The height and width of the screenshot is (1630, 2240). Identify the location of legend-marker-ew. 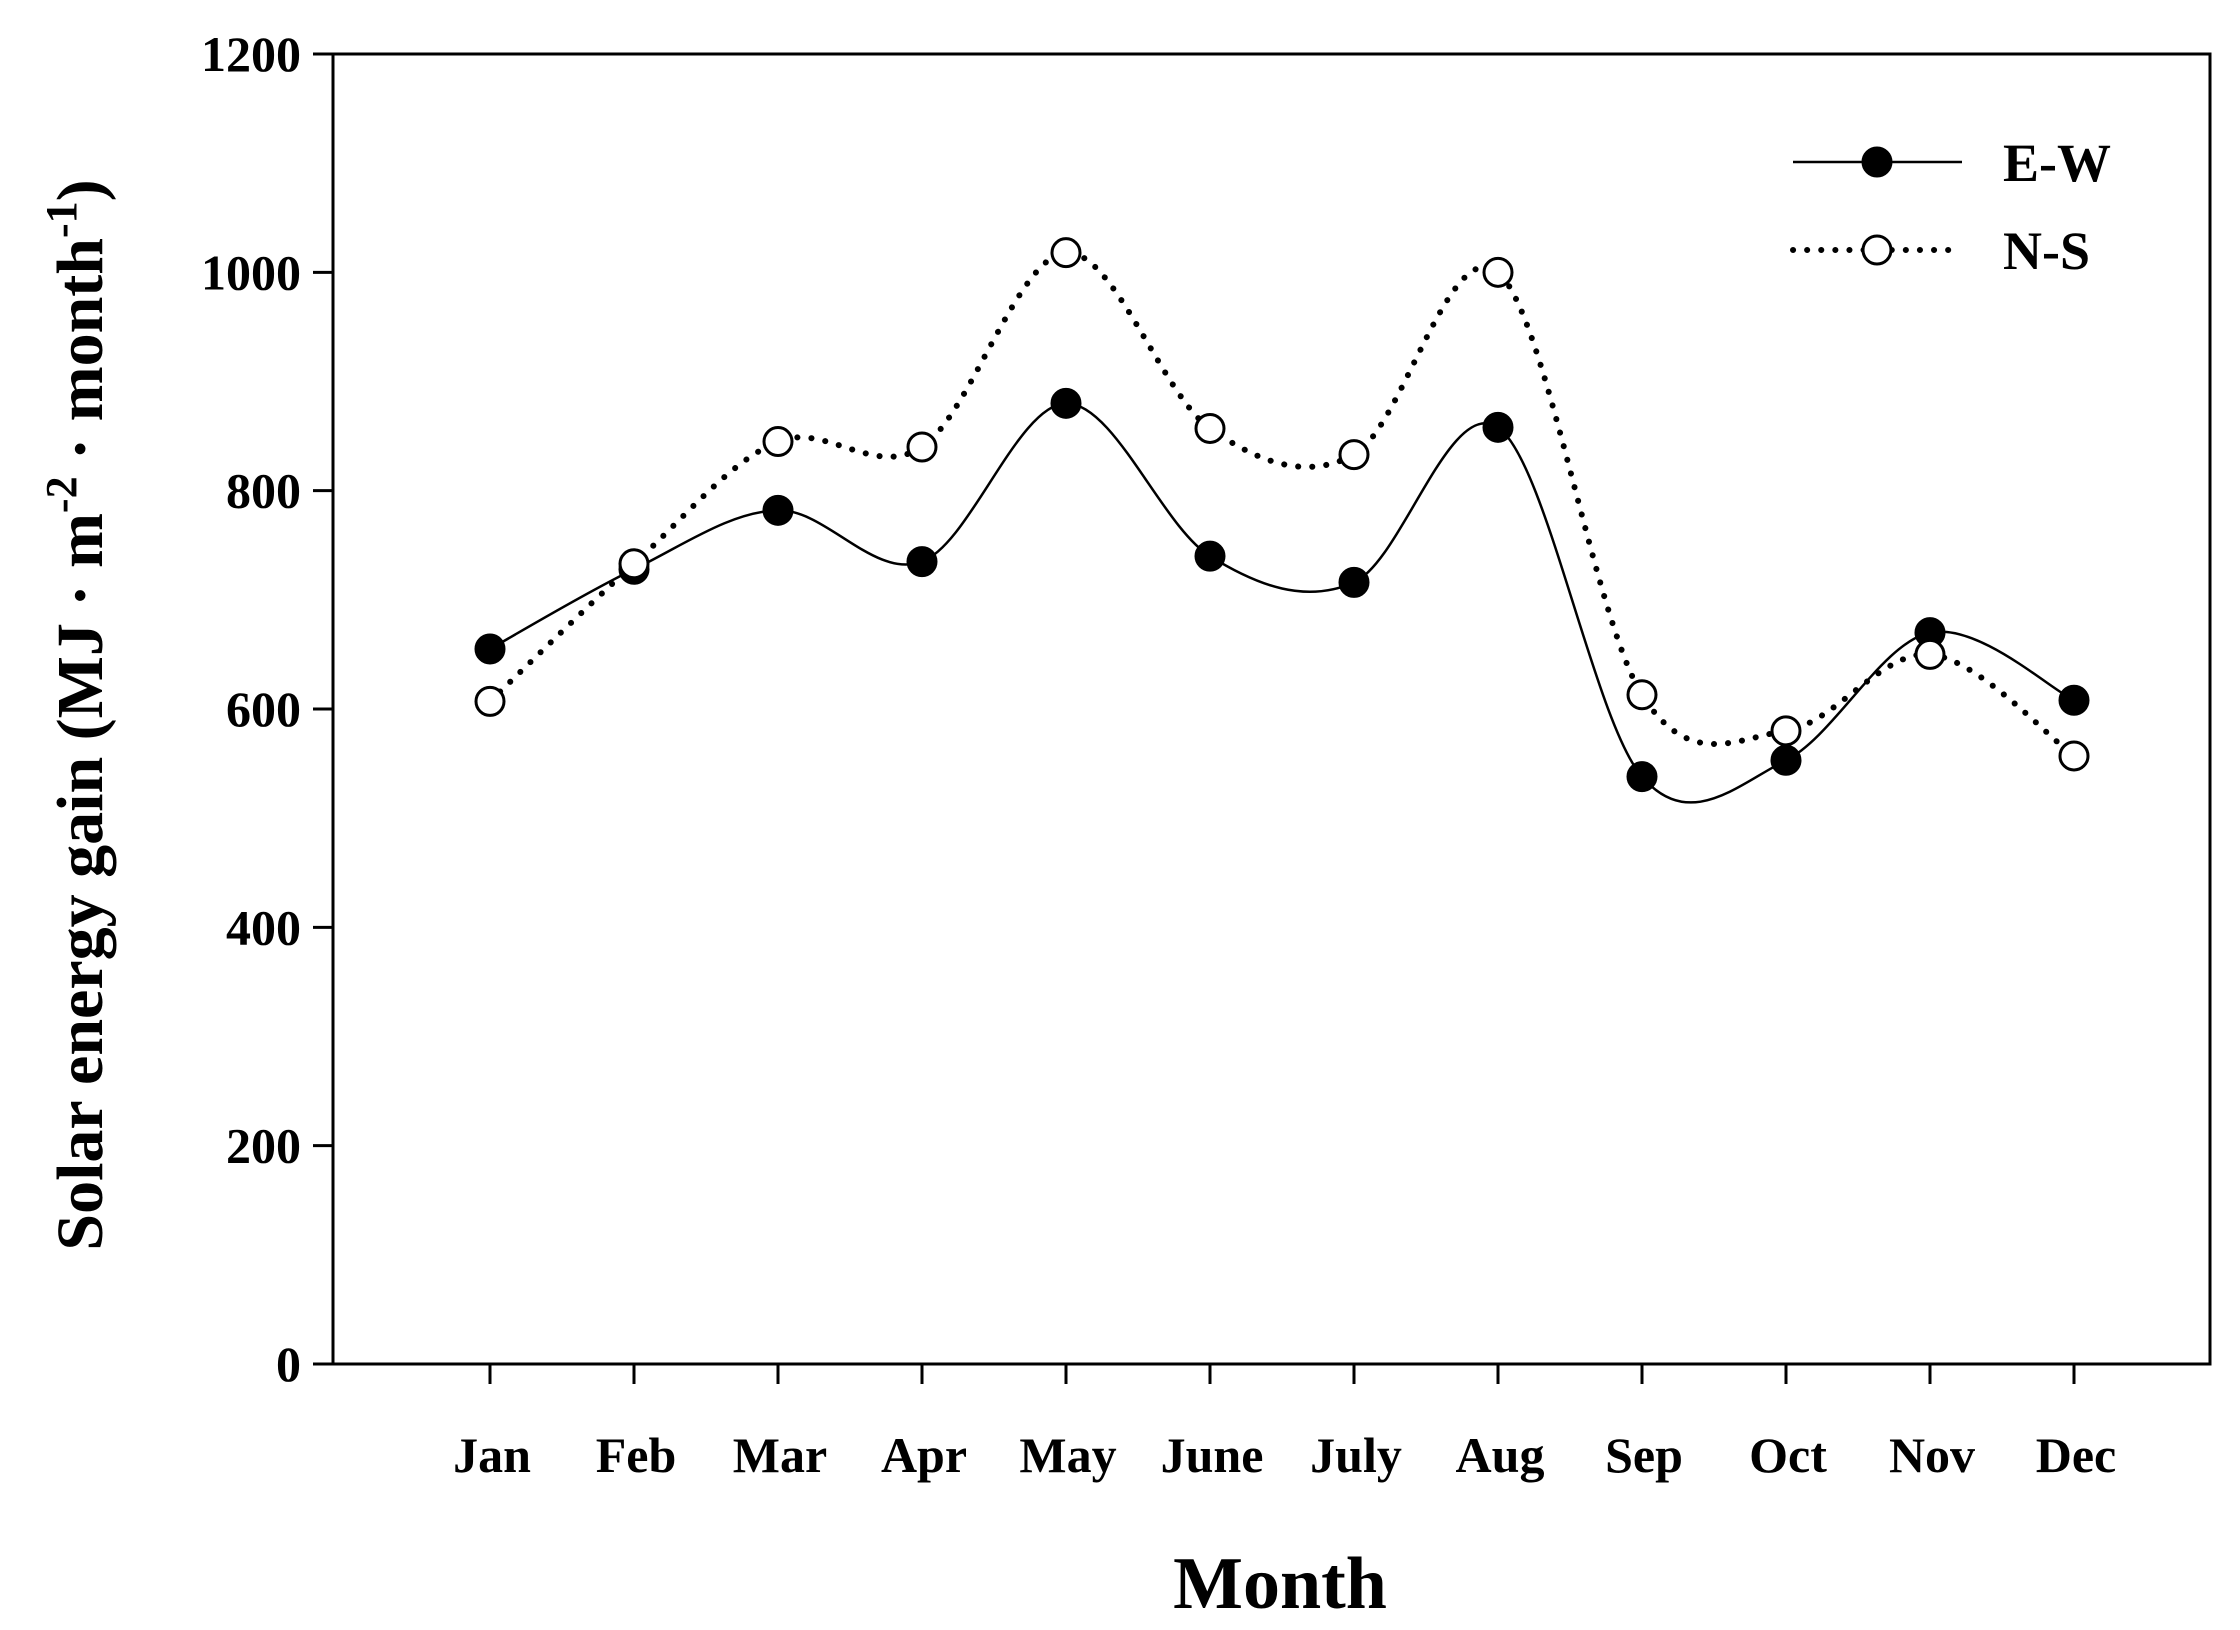
(1877, 162).